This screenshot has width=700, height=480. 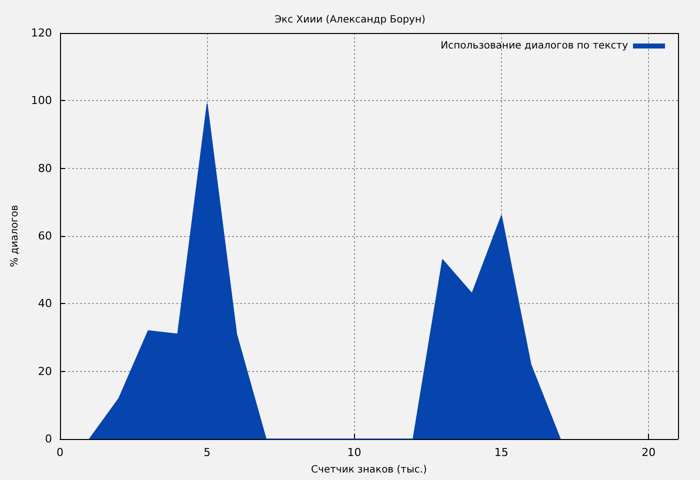 What do you see at coordinates (48, 439) in the screenshot?
I see `y-tick-label: 0` at bounding box center [48, 439].